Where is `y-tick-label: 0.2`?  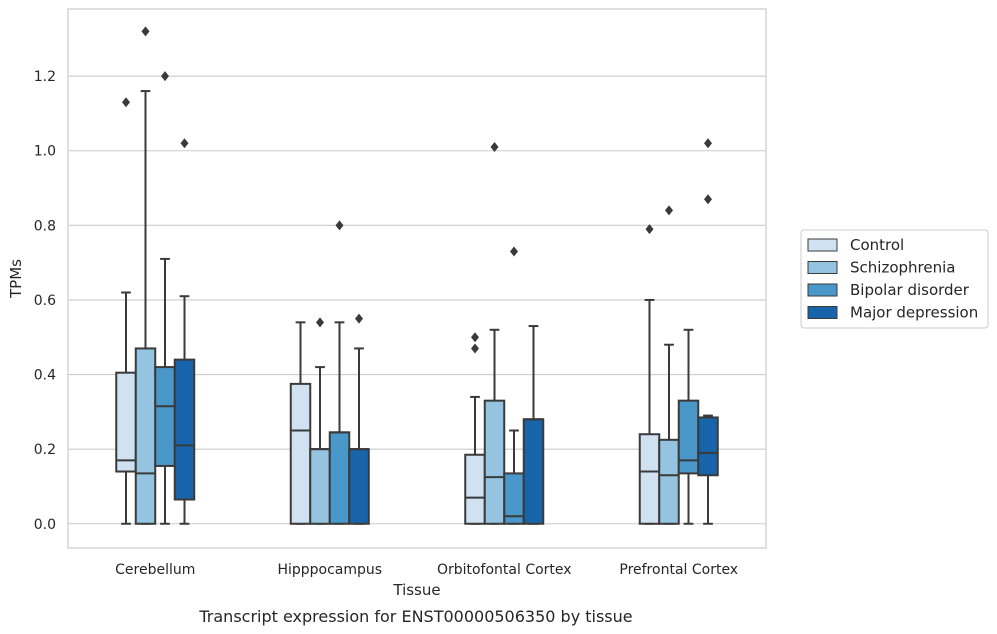
y-tick-label: 0.2 is located at coordinates (45, 450).